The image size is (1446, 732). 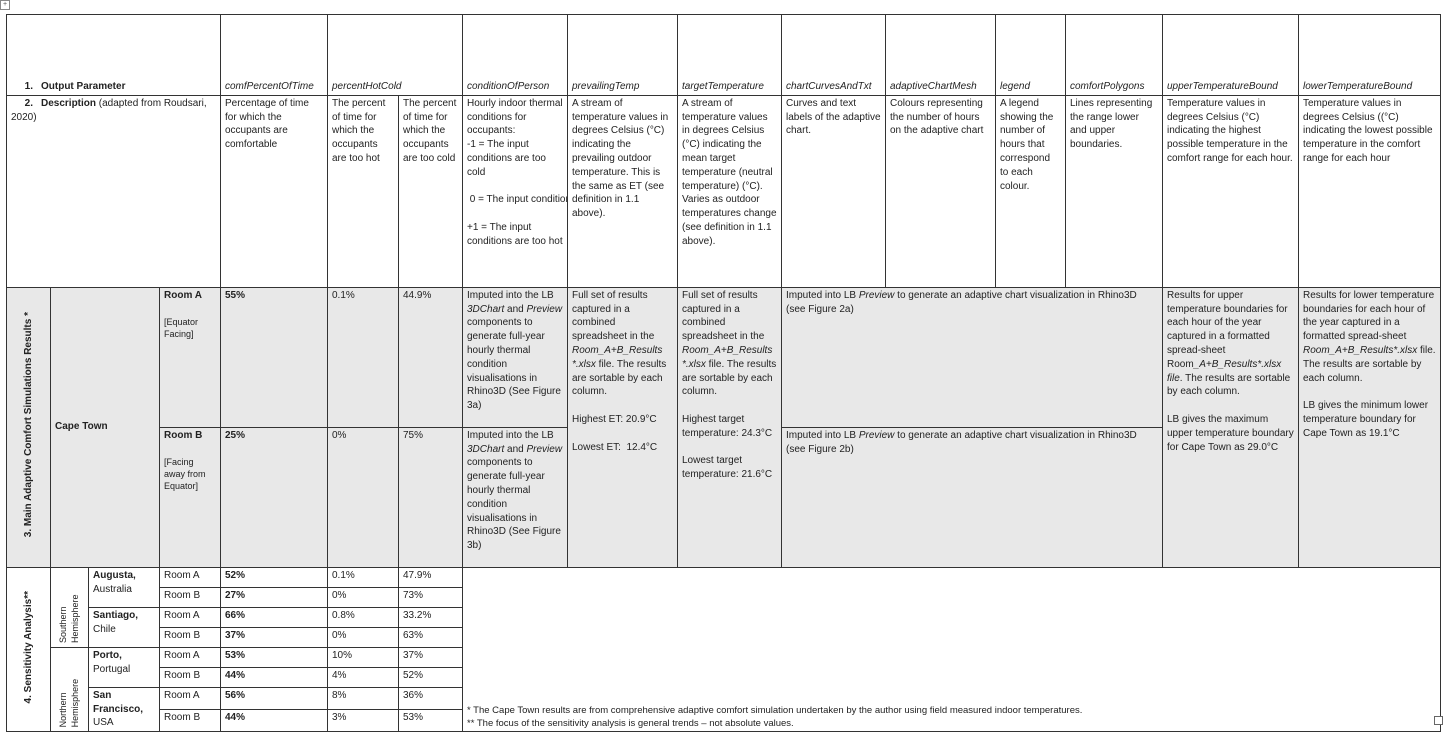 I want to click on hot-value: 8%, so click(x=363, y=698).